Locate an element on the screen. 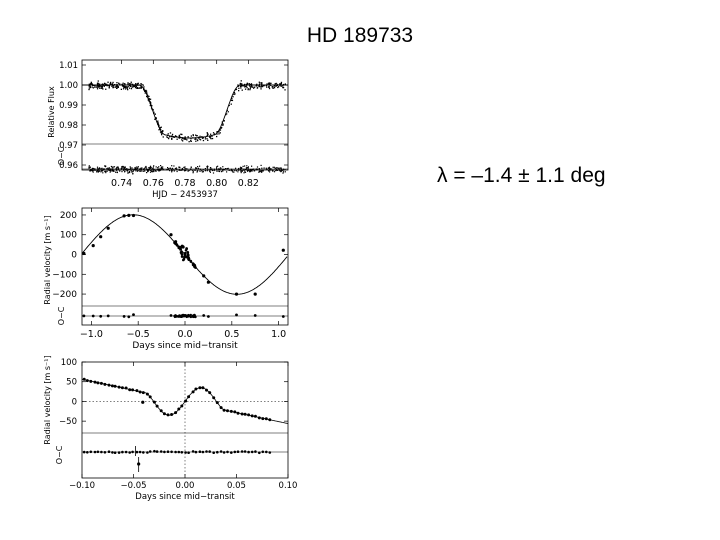 Image resolution: width=720 pixels, height=540 pixels. rv-point is located at coordinates (204, 276).